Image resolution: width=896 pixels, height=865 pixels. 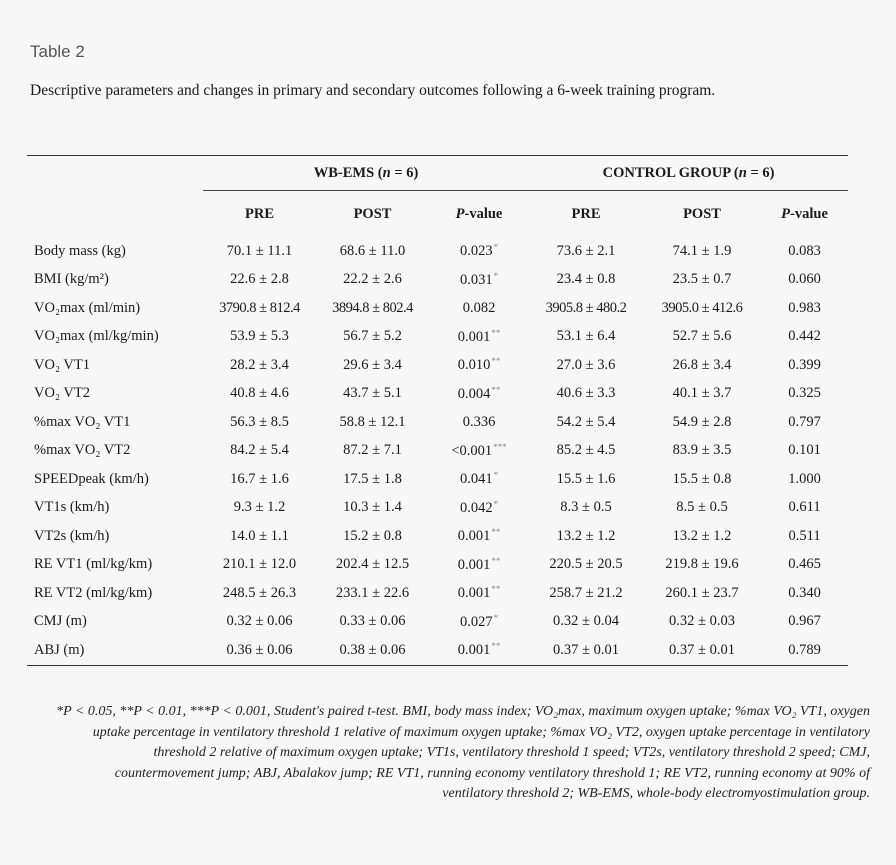 What do you see at coordinates (586, 507) in the screenshot?
I see `cell-control-pre: 8.3 ± 0.5` at bounding box center [586, 507].